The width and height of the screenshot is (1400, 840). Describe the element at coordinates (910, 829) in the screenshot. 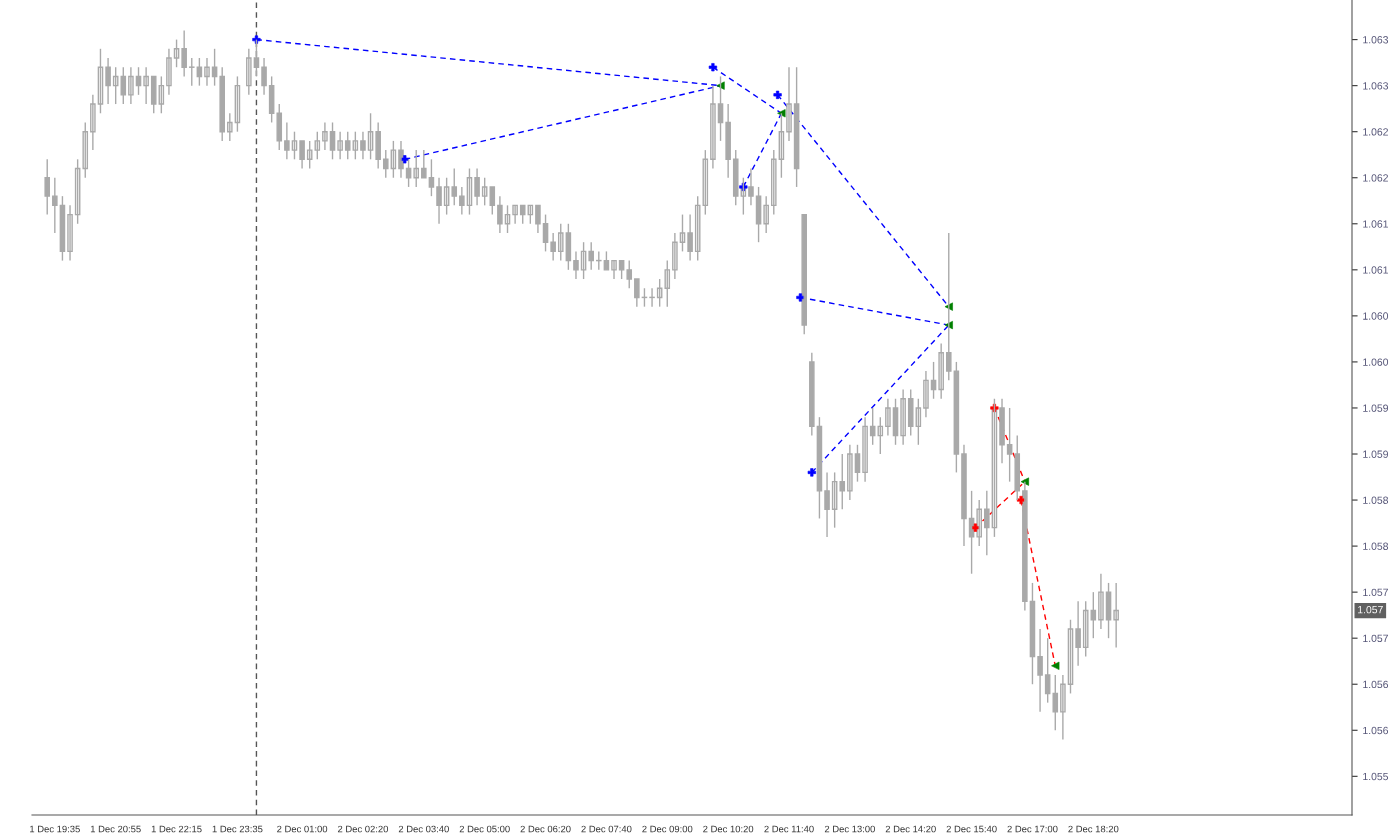

I see `x-tick-label: 2 Dec 14:20` at that location.